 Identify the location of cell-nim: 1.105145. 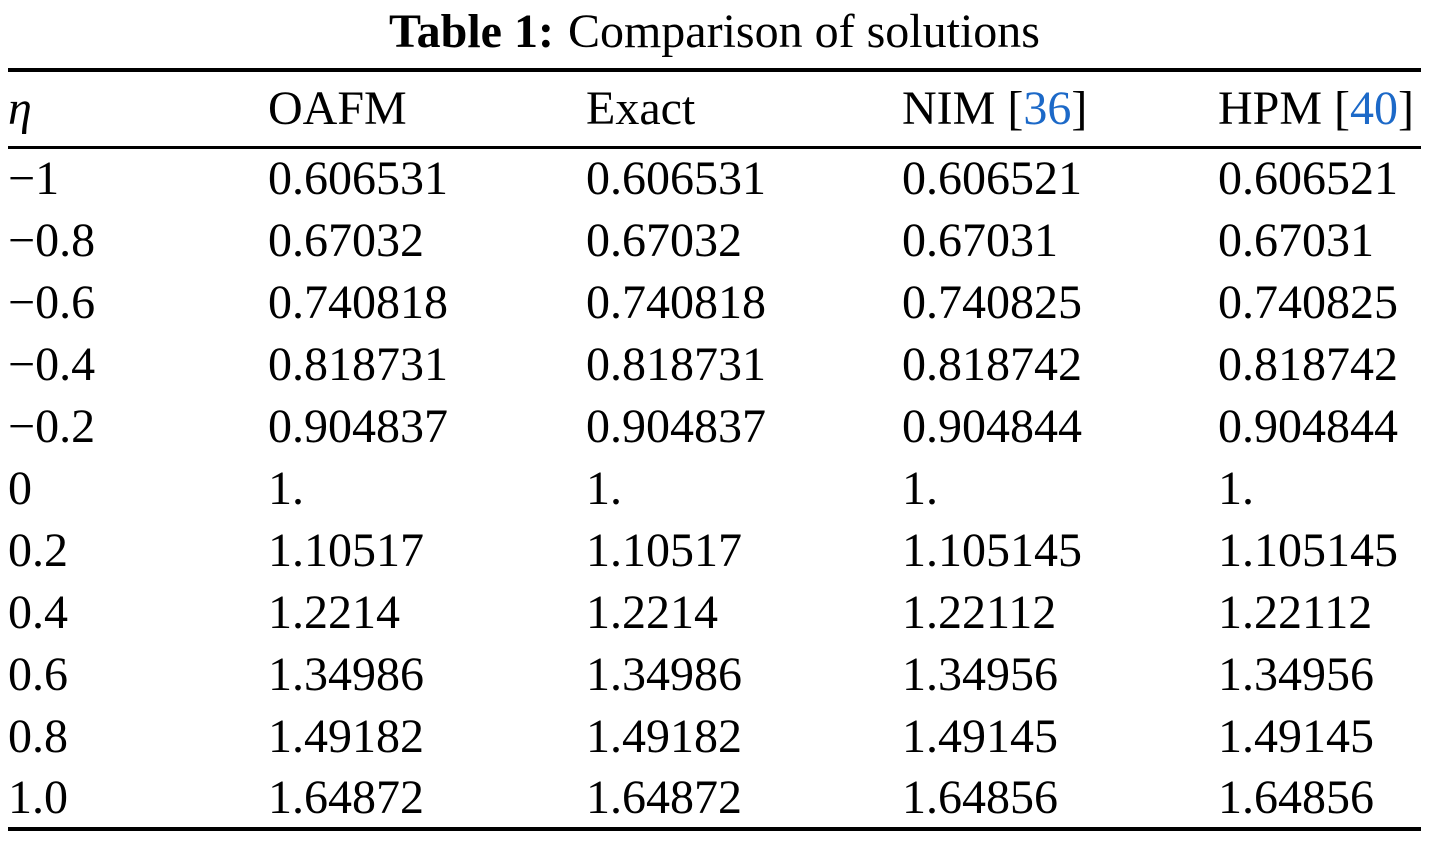
(992, 550).